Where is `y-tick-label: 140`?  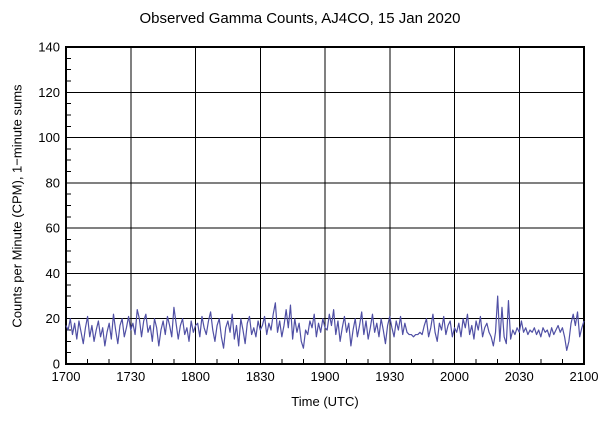
y-tick-label: 140 is located at coordinates (49, 47).